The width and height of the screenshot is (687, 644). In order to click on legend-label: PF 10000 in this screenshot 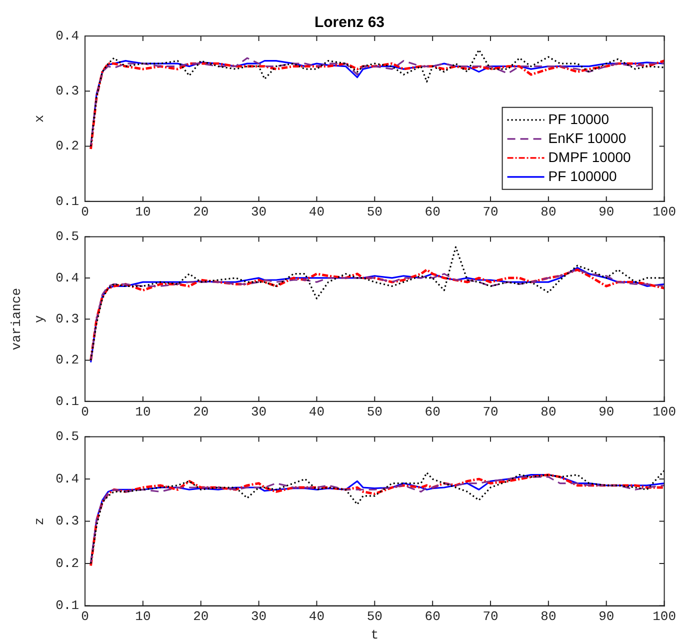, I will do `click(579, 118)`.